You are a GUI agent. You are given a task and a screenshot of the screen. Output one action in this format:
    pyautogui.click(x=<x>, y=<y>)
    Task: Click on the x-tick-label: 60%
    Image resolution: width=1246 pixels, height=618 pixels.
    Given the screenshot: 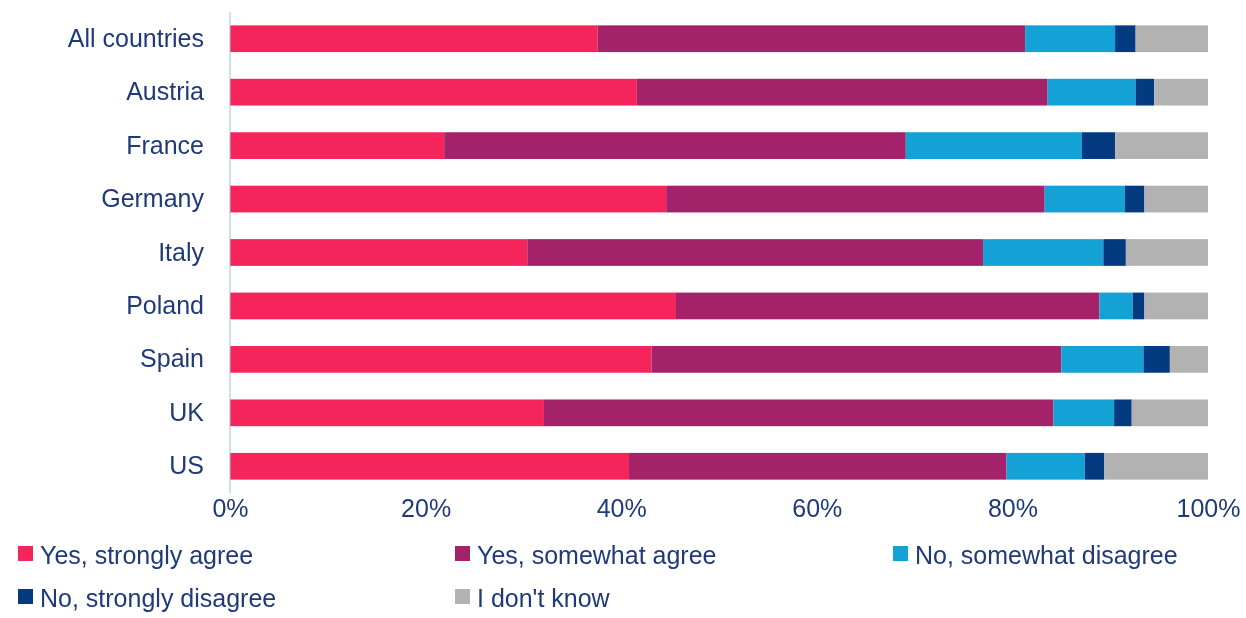 What is the action you would take?
    pyautogui.click(x=817, y=507)
    